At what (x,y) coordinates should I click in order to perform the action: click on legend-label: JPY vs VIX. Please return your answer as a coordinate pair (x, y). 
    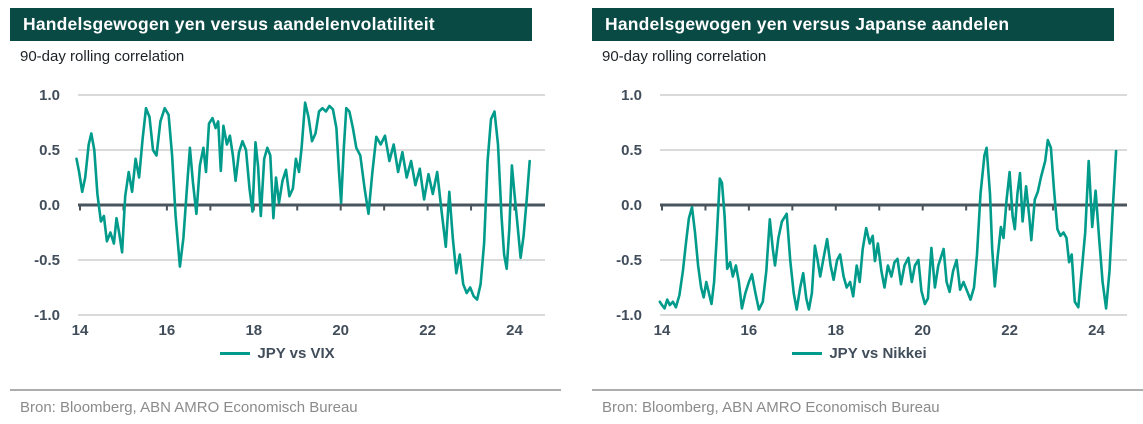
    Looking at the image, I should click on (296, 353).